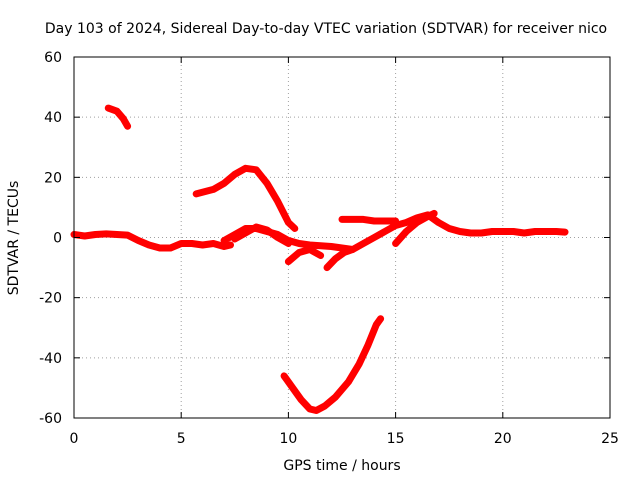  I want to click on y-tick-label: 0, so click(57, 239).